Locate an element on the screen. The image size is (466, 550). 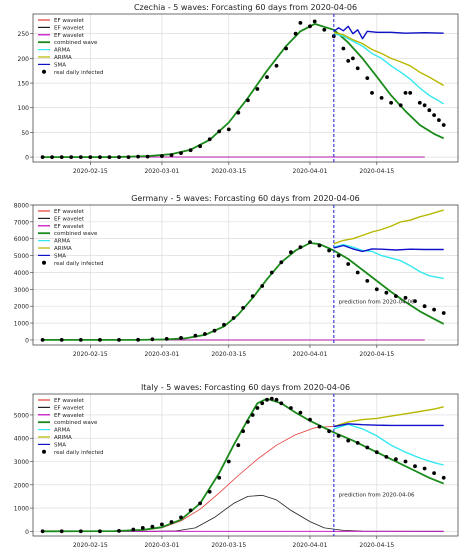
prediction-annotation: prediction from 2020-04-06 is located at coordinates (377, 303).